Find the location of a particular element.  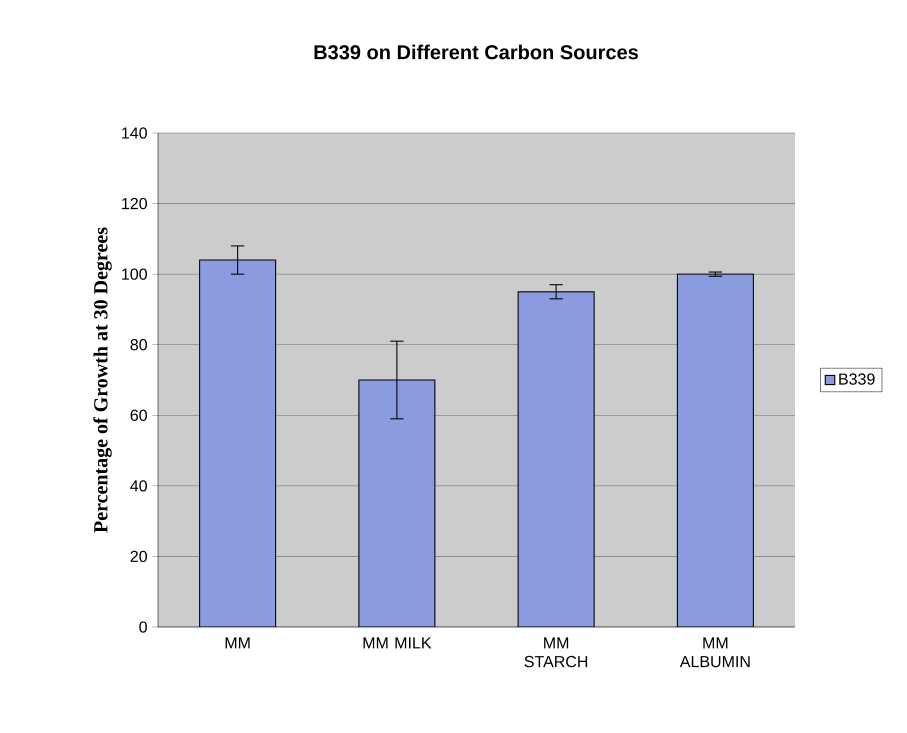

y-tick-label: 140 is located at coordinates (134, 133).